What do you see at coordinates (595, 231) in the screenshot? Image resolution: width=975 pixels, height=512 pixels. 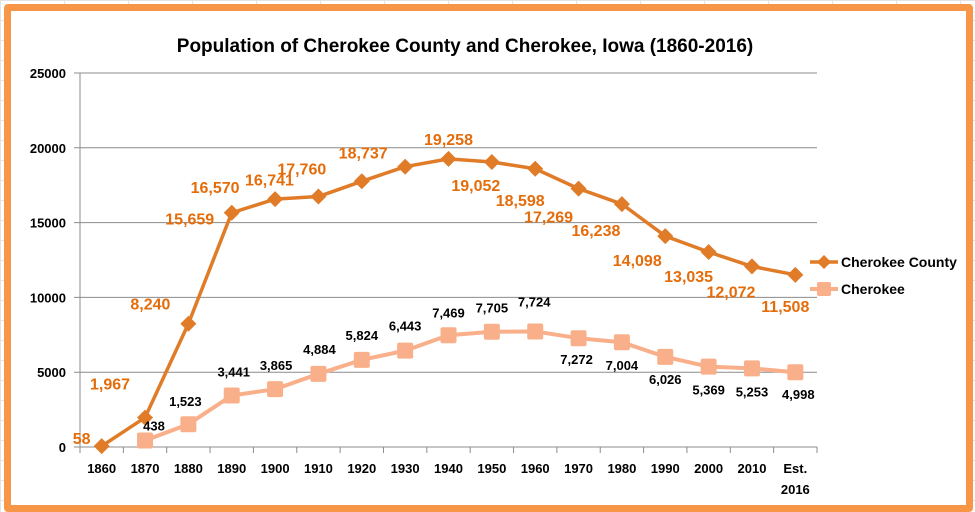 I see `data-label: 16,238` at bounding box center [595, 231].